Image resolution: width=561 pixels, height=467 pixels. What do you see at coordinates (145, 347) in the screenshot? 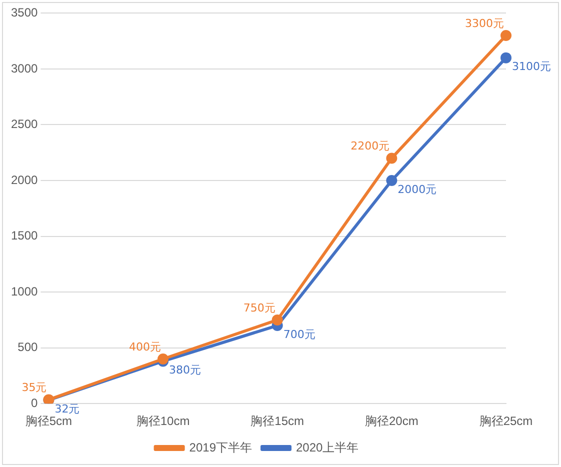
I see `data-label: 400元` at bounding box center [145, 347].